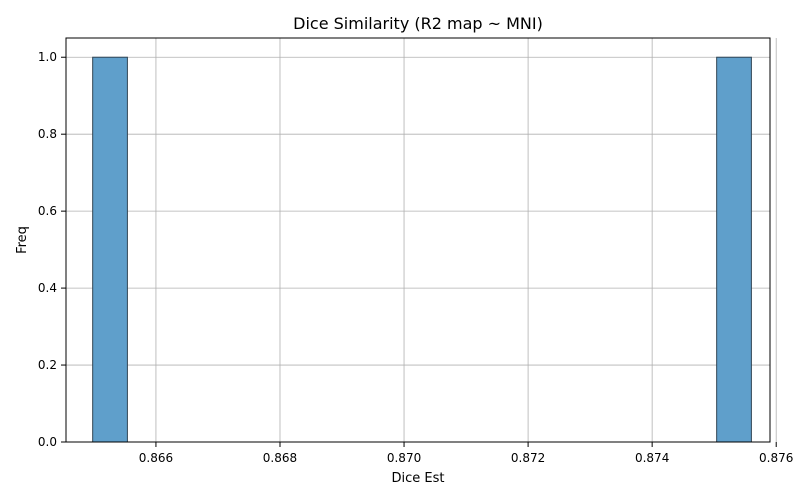 The height and width of the screenshot is (500, 800). Describe the element at coordinates (47, 288) in the screenshot. I see `y-tick-label: 0.4` at that location.